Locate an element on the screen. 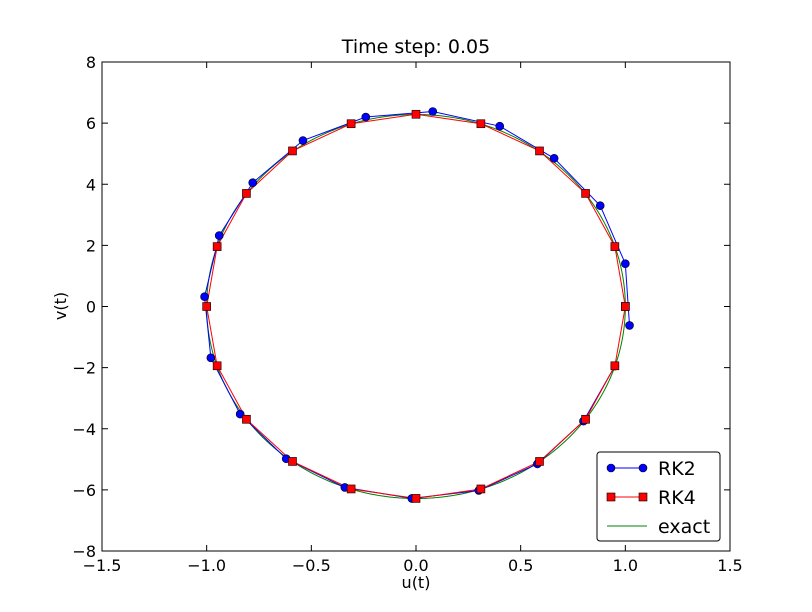  x-tick-label: 1.0 is located at coordinates (625, 565).